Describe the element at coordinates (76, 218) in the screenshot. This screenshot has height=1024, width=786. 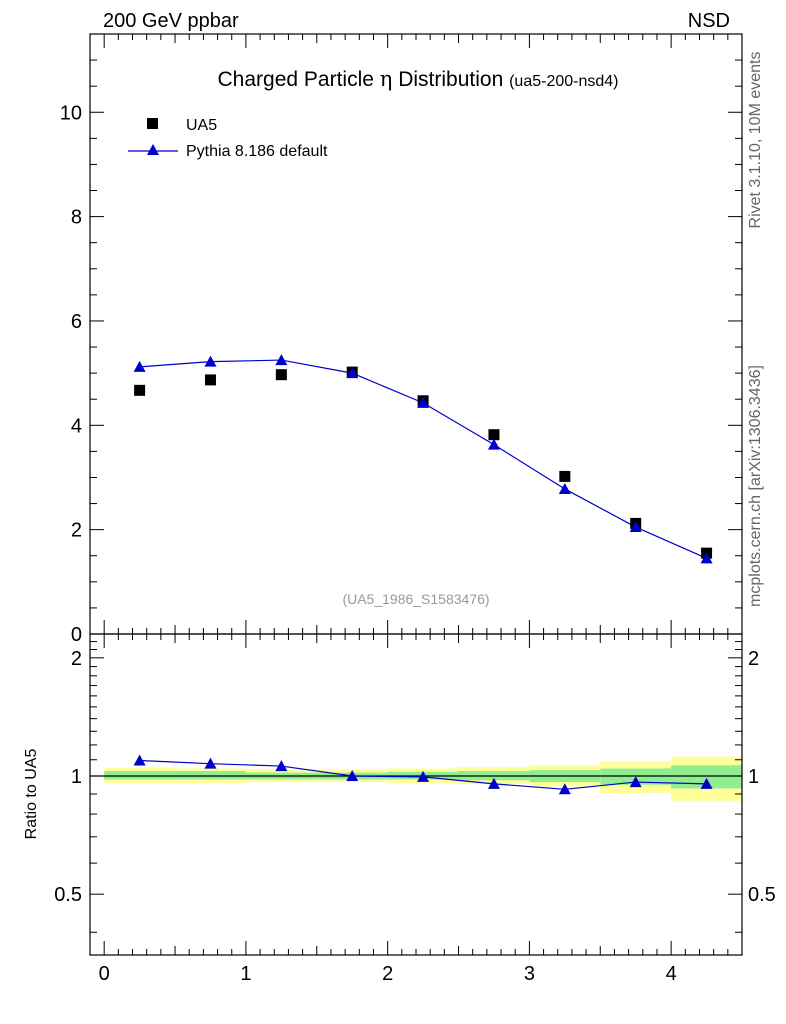
I see `main-ytick-label: 8` at that location.